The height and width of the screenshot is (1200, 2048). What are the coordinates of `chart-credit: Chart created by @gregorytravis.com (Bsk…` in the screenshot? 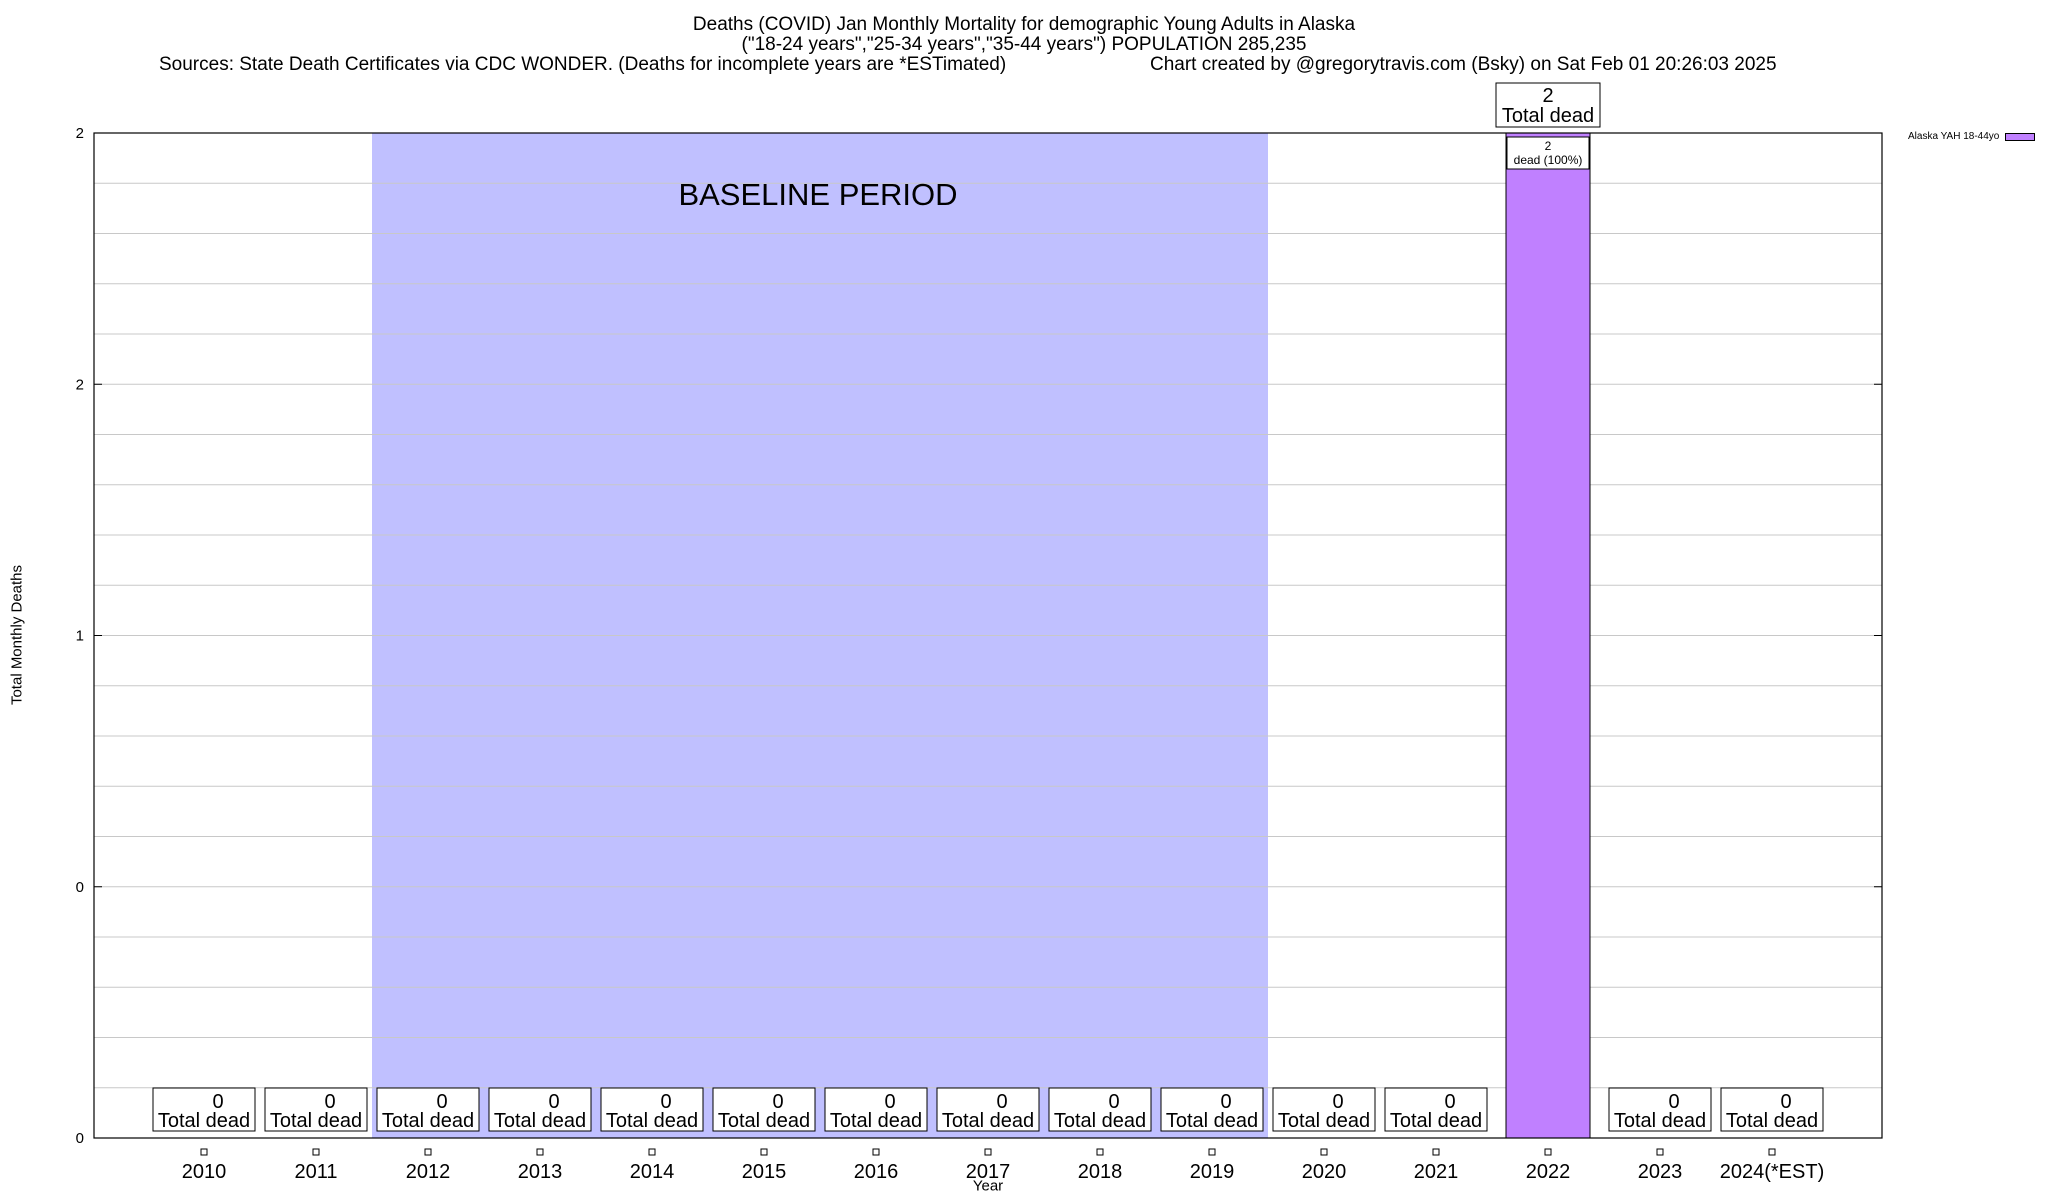 It's located at (1463, 64).